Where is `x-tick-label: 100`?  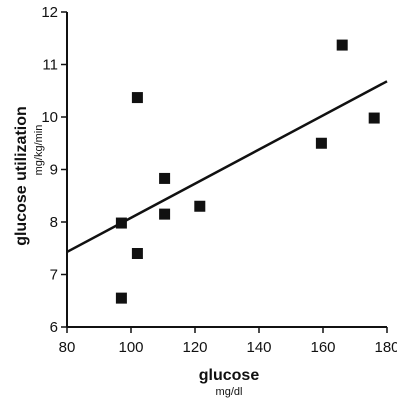 x-tick-label: 100 is located at coordinates (130, 347).